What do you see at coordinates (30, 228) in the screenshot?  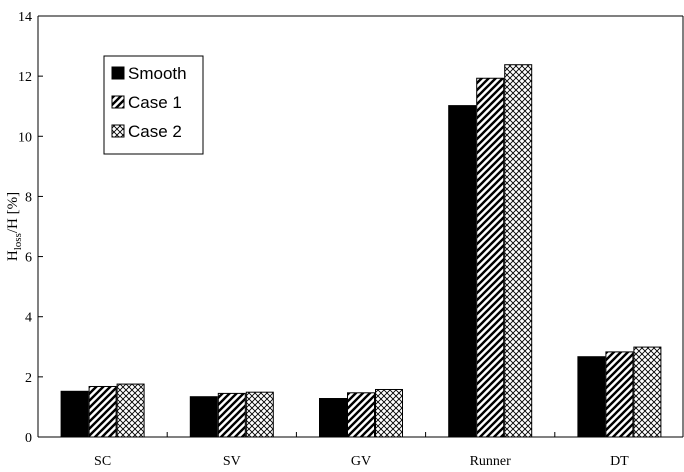 I see `y-ticks: 0 2 4 6 8 10 12 14` at bounding box center [30, 228].